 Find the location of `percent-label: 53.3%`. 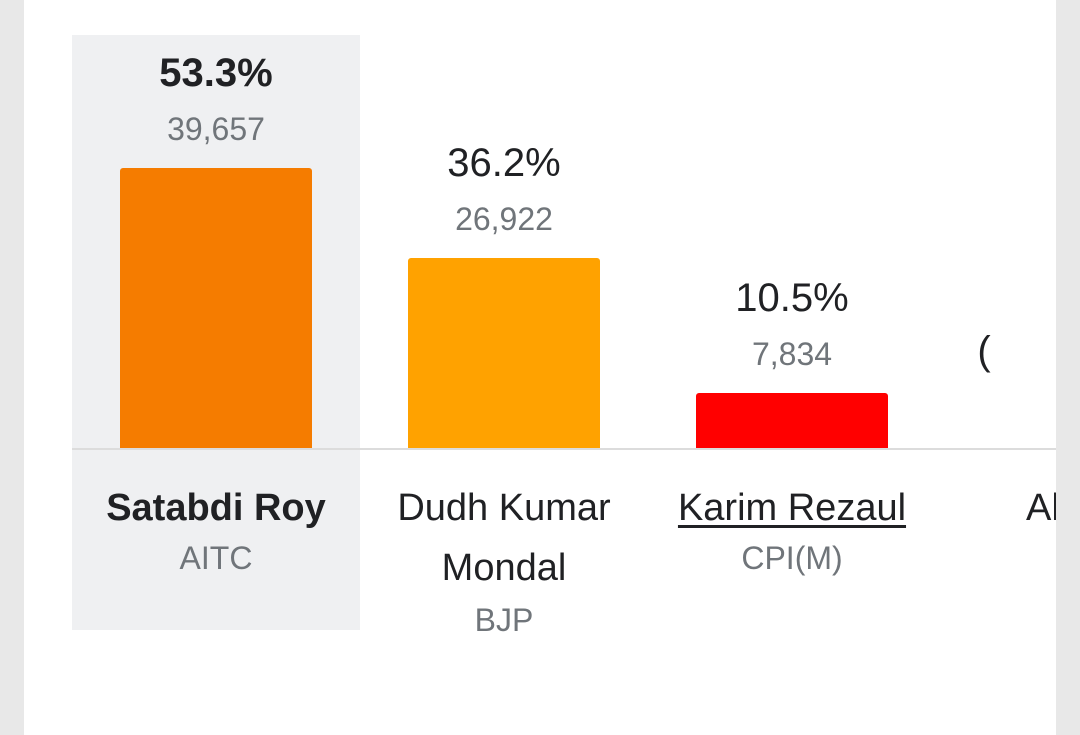

percent-label: 53.3% is located at coordinates (216, 73).